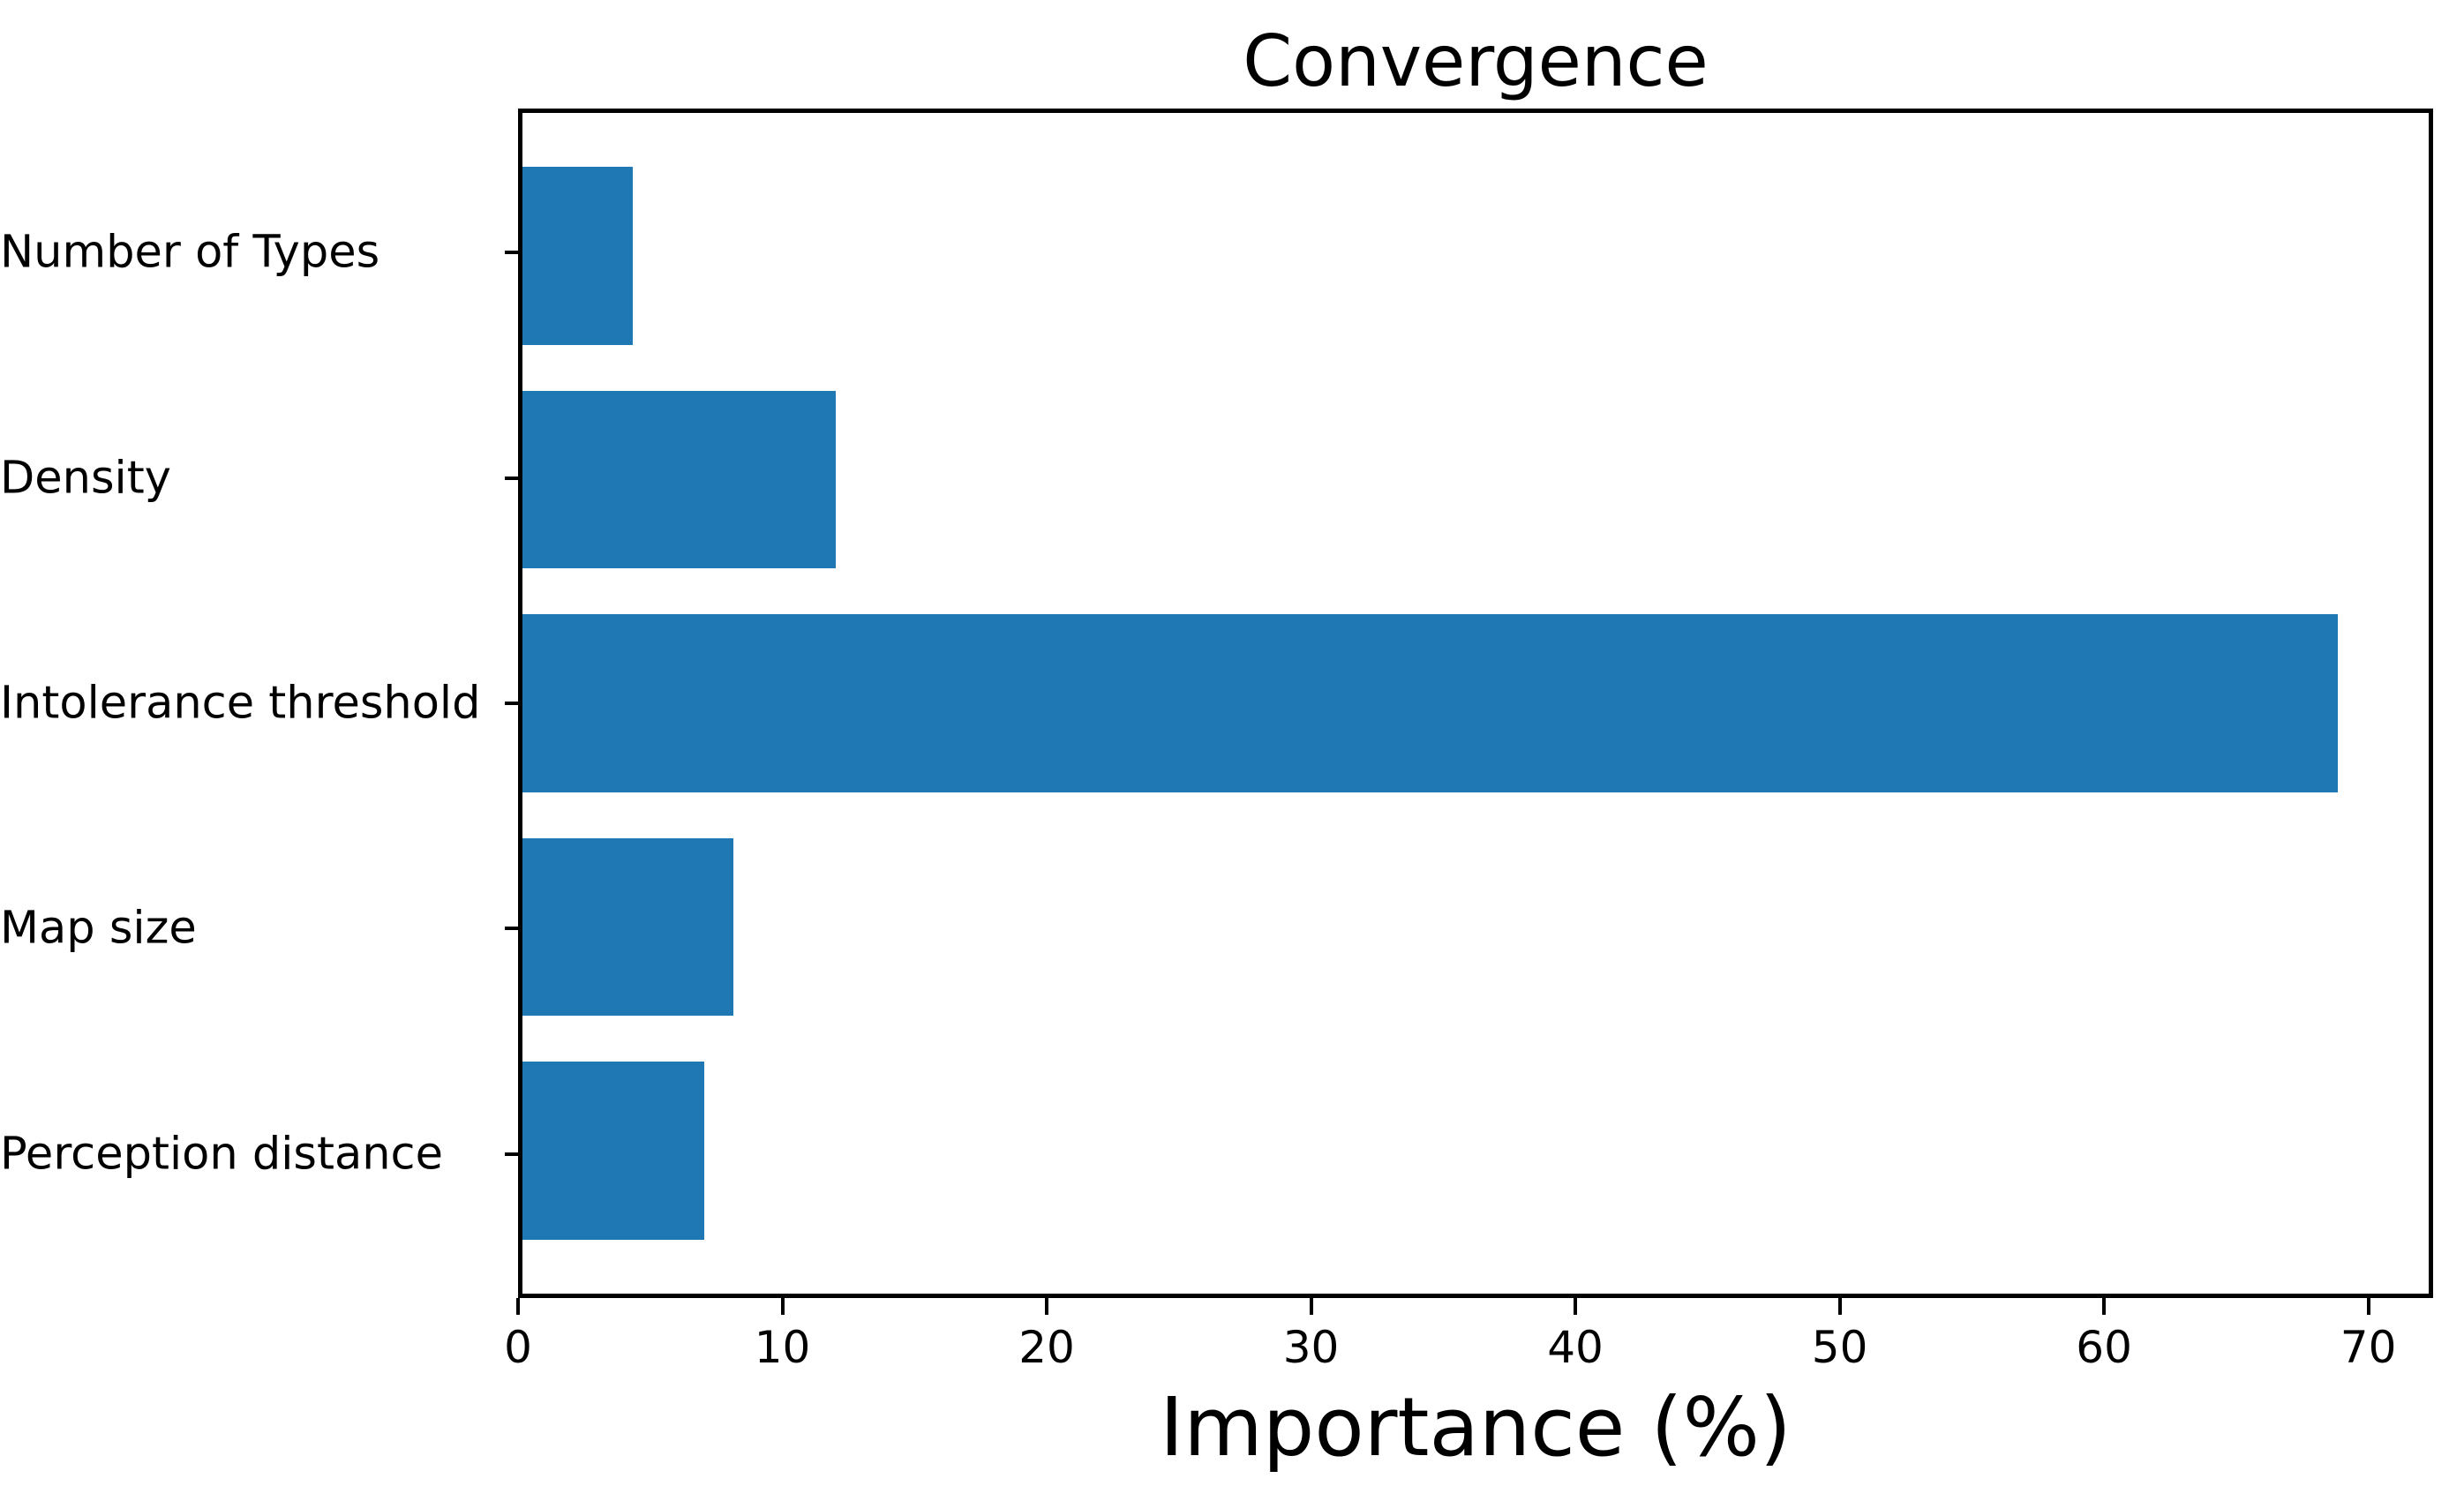  Describe the element at coordinates (1046, 1347) in the screenshot. I see `x-tick-label: 20` at that location.